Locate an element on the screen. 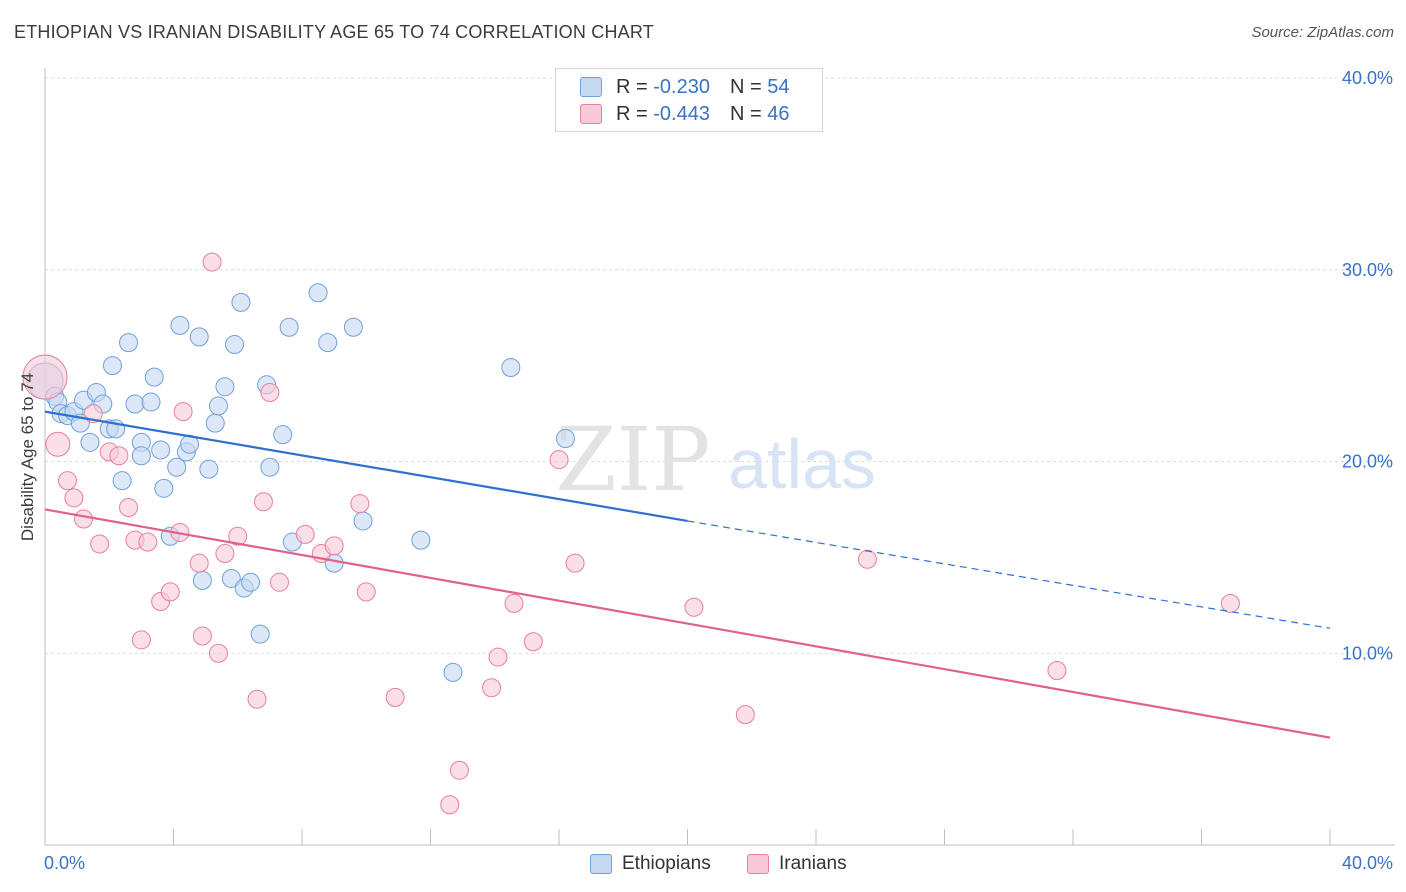  y-axis-label: Disability Age 65 to 74 is located at coordinates (27, 457).